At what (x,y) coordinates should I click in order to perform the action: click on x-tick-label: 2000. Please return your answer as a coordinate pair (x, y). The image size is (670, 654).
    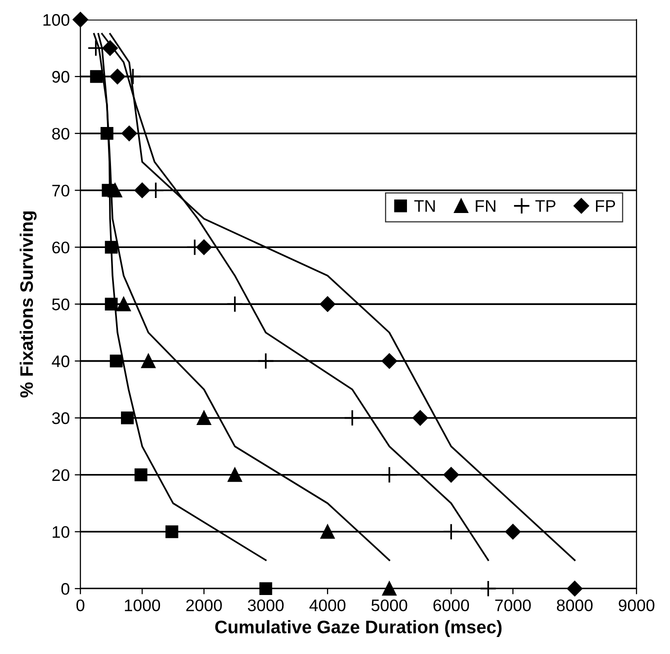
    Looking at the image, I should click on (204, 605).